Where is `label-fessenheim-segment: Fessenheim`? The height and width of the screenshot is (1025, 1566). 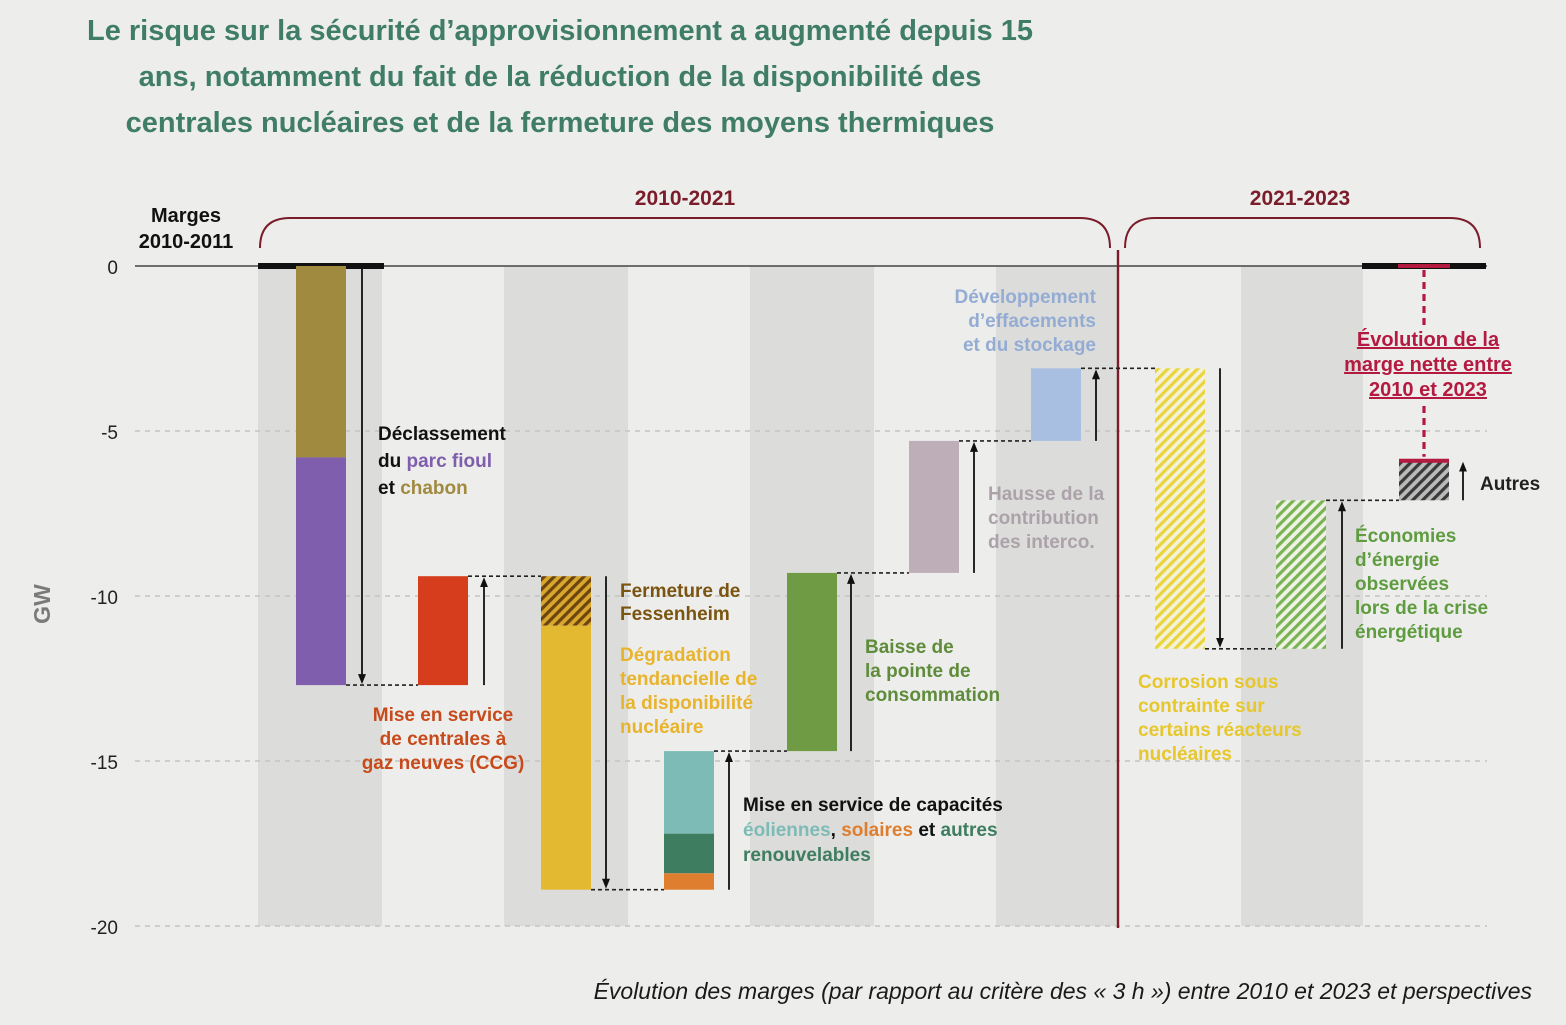
label-fessenheim-segment: Fessenheim is located at coordinates (675, 614).